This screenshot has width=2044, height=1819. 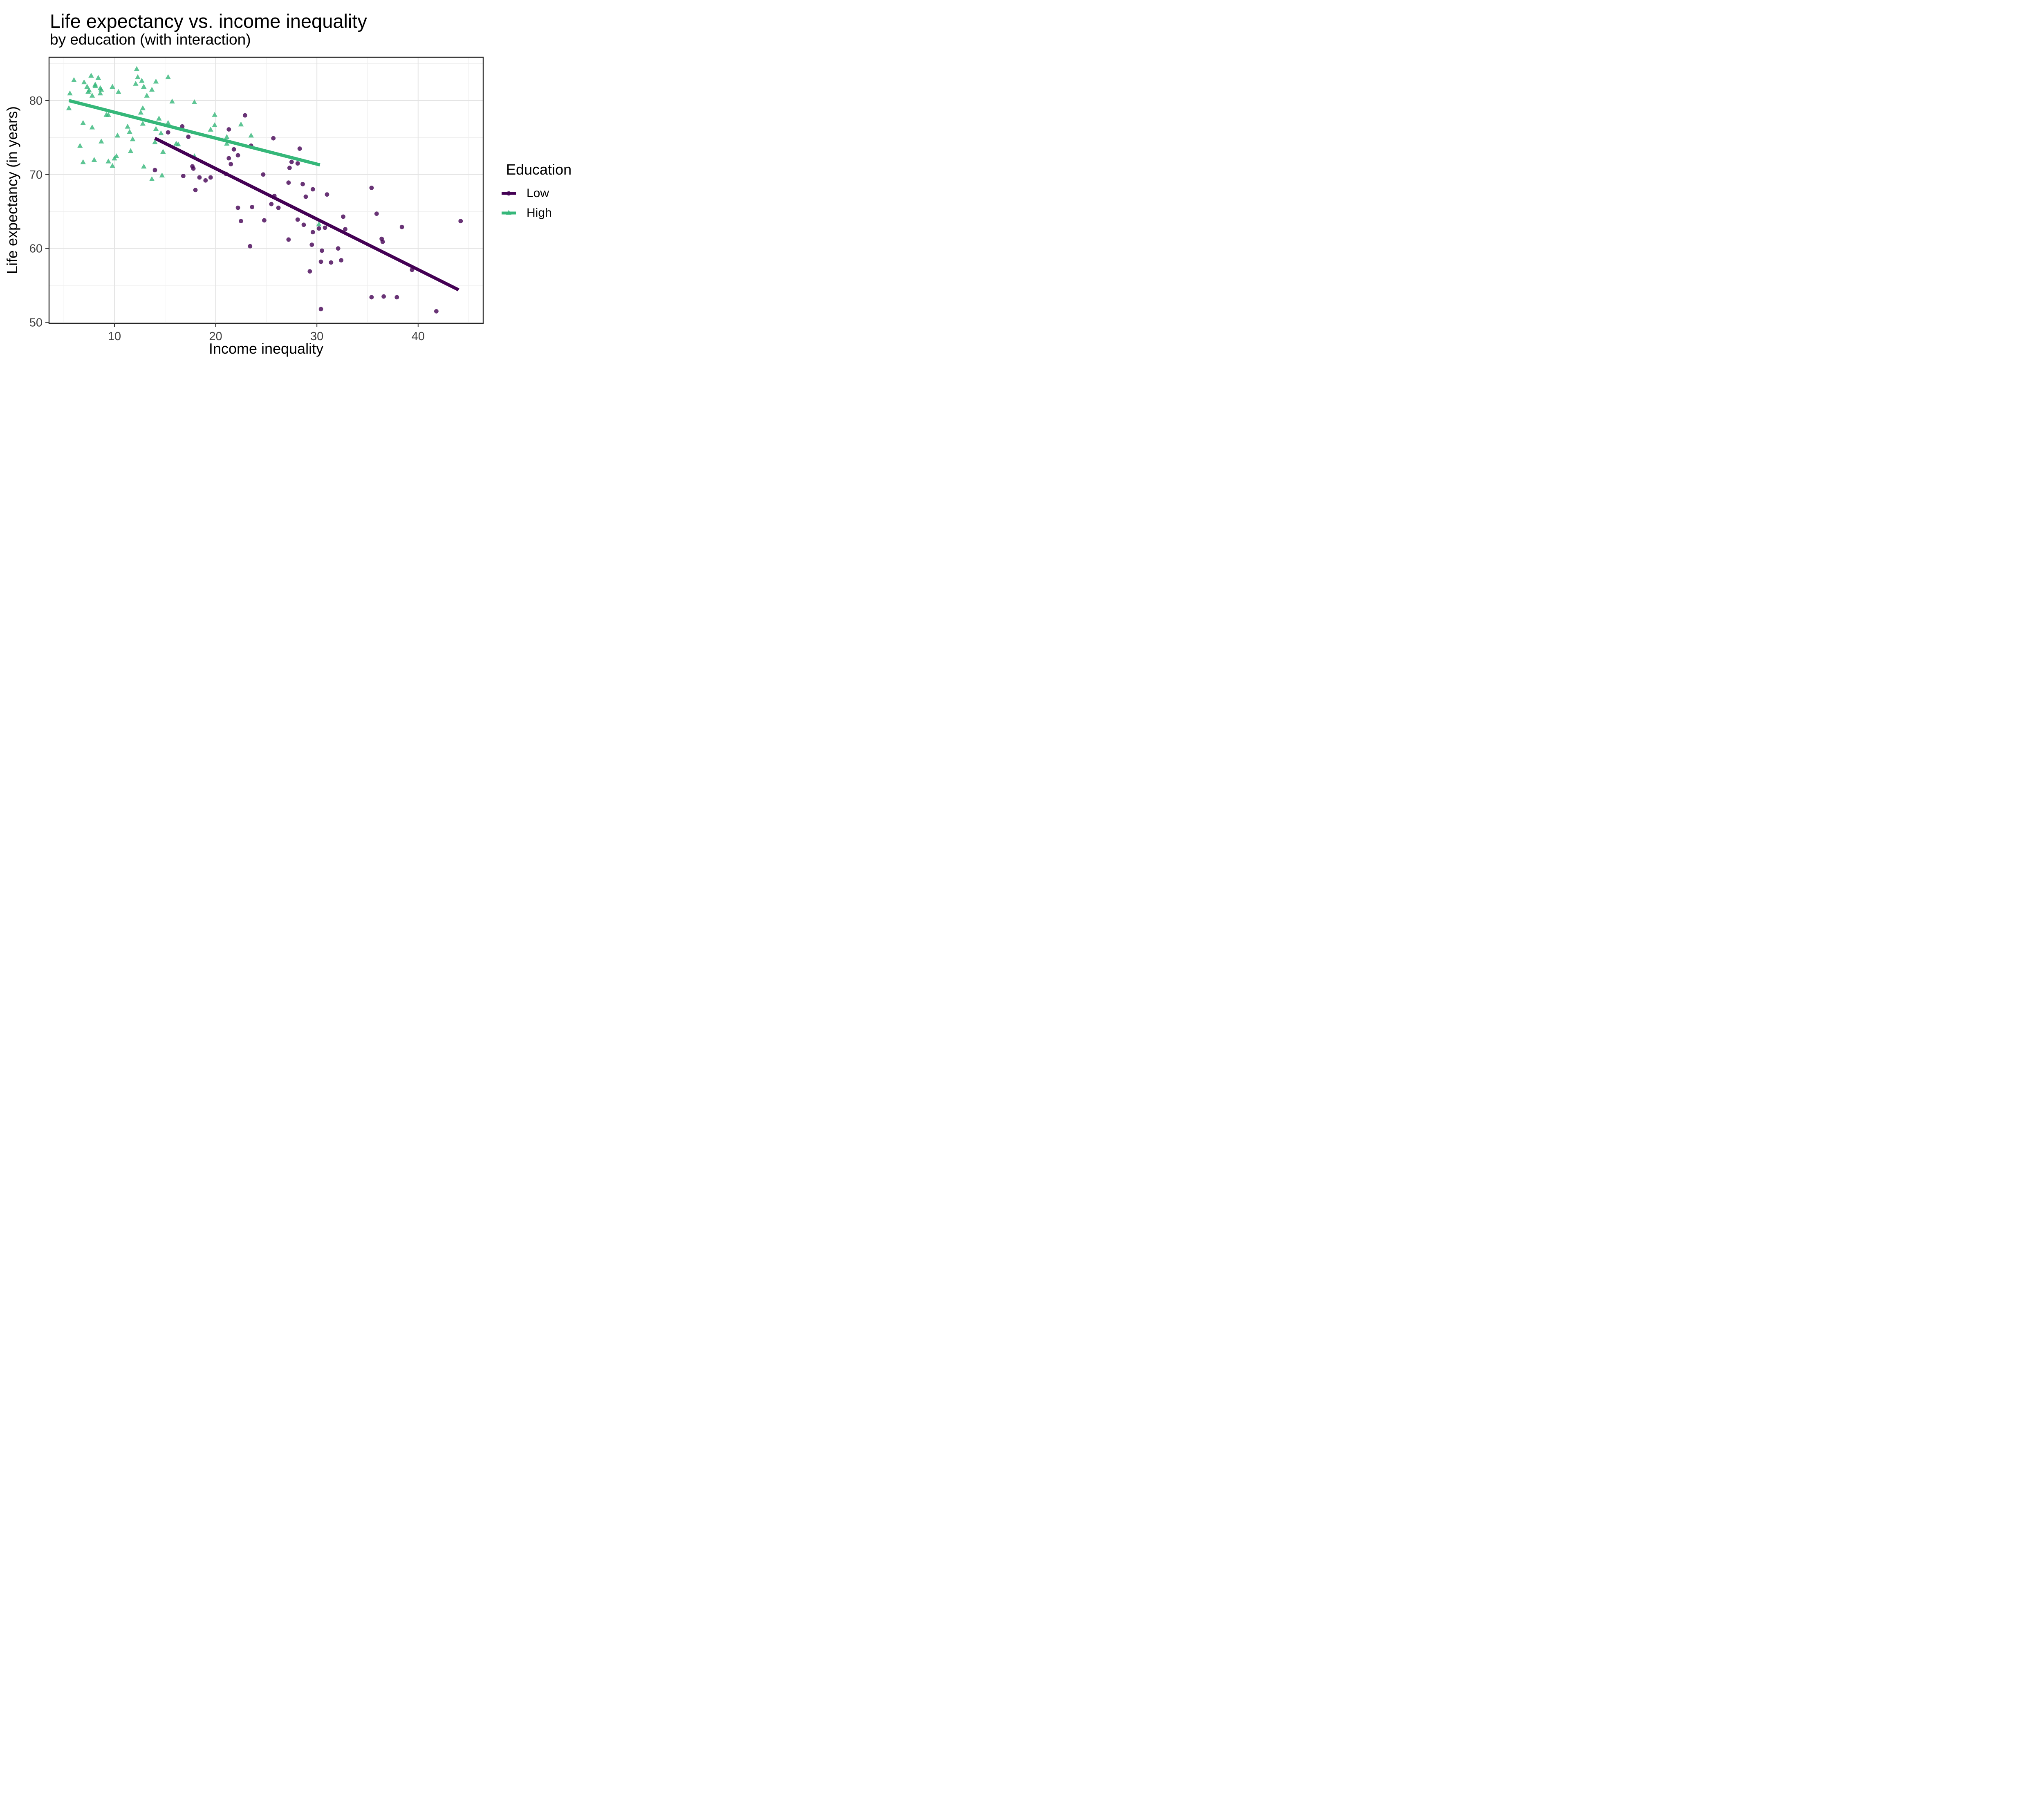 I want to click on y-axis-title: Life expectancy (in years), so click(x=12, y=190).